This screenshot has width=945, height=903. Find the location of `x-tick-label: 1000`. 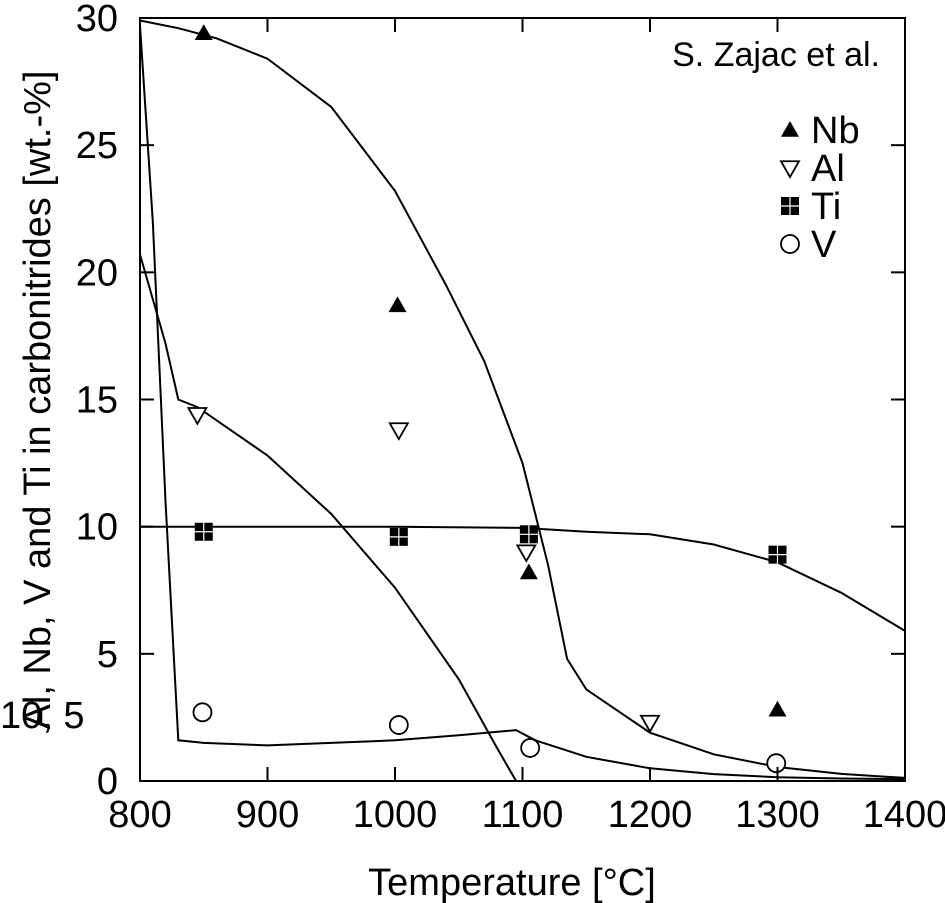

x-tick-label: 1000 is located at coordinates (395, 815).